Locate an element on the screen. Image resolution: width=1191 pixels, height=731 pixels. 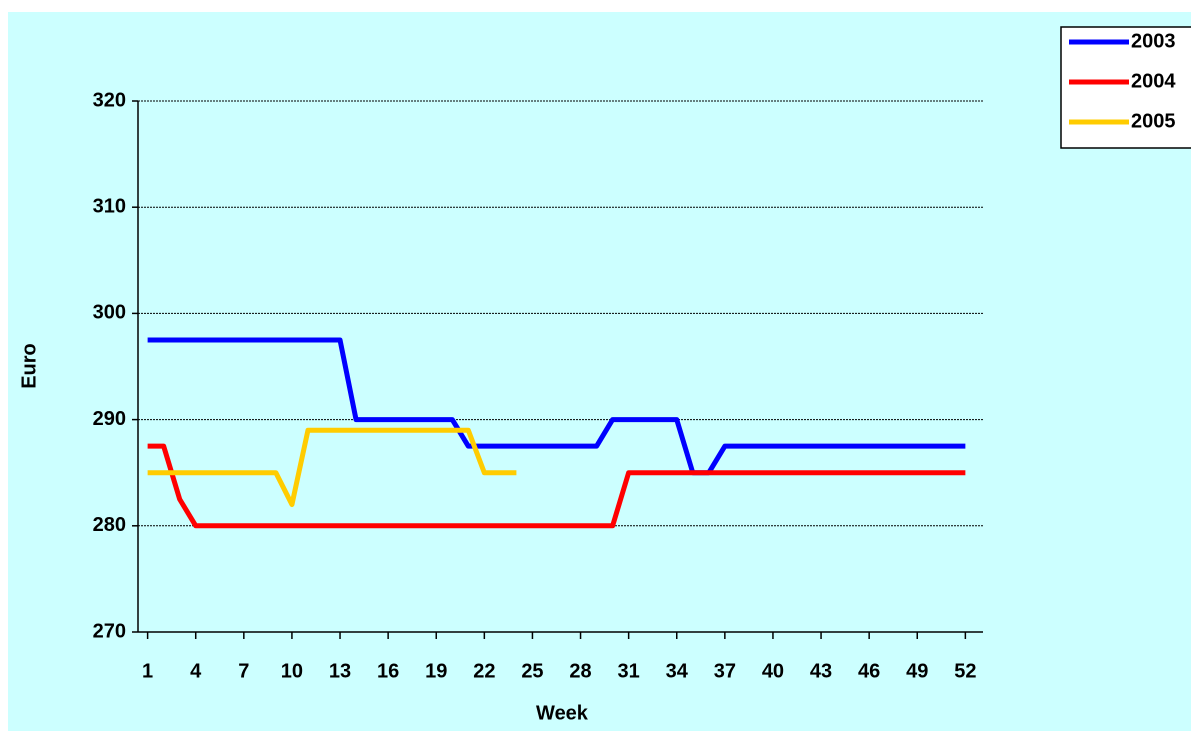
x-tick-label: 34 is located at coordinates (677, 671).